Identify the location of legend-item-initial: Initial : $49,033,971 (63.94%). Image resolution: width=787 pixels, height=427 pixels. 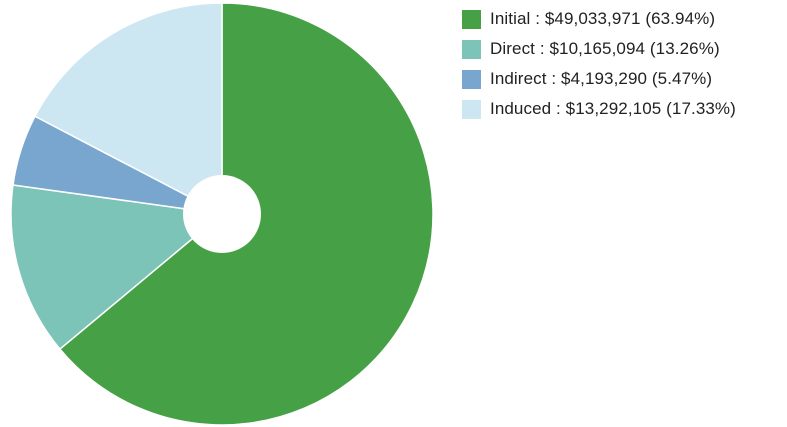
(599, 19).